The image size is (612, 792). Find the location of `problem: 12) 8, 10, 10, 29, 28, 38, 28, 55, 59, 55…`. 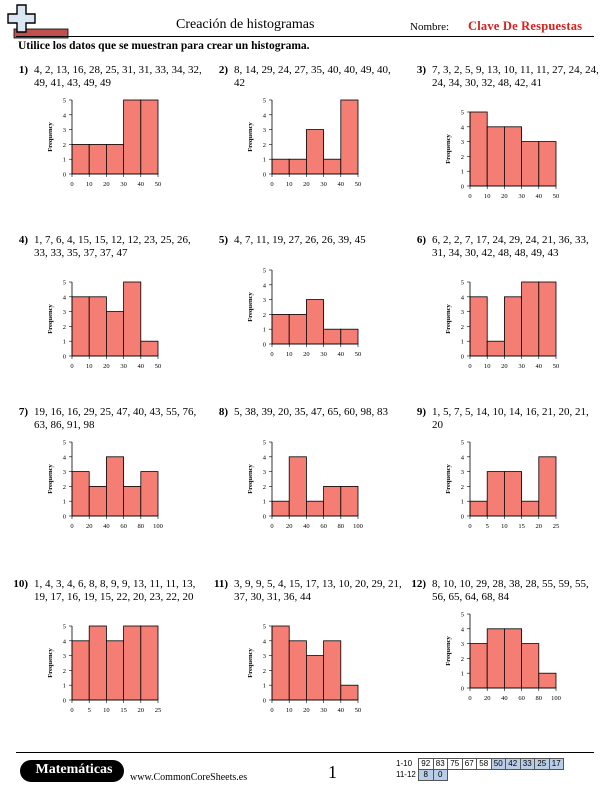

problem: 12) 8, 10, 10, 29, 28, 38, 28, 55, 59, 55… is located at coordinates (504, 663).